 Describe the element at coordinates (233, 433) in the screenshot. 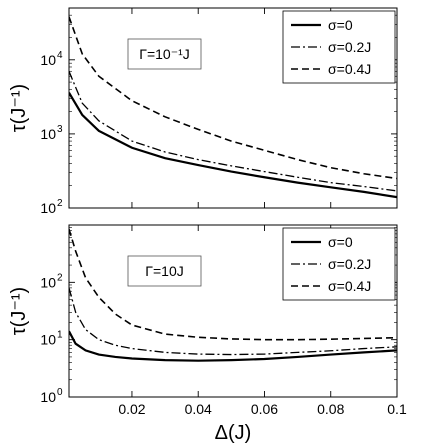

I see `x-axis-label: Δ(J)` at that location.